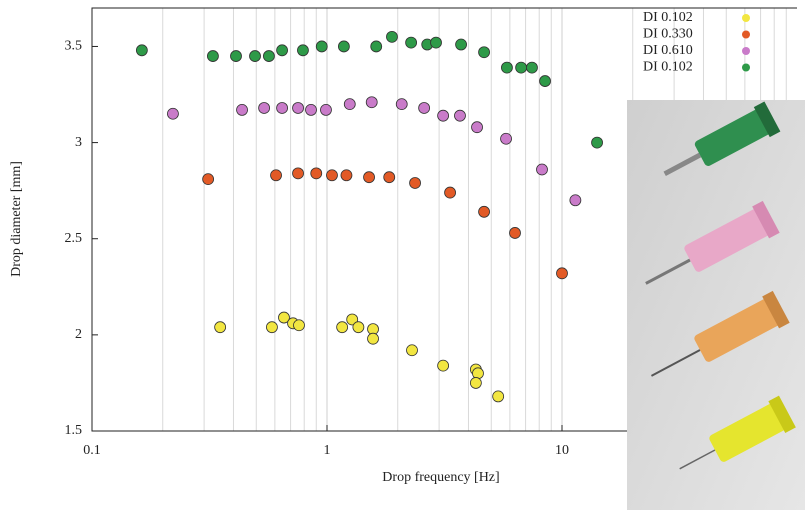  I want to click on x-tick-label: 1, so click(327, 450).